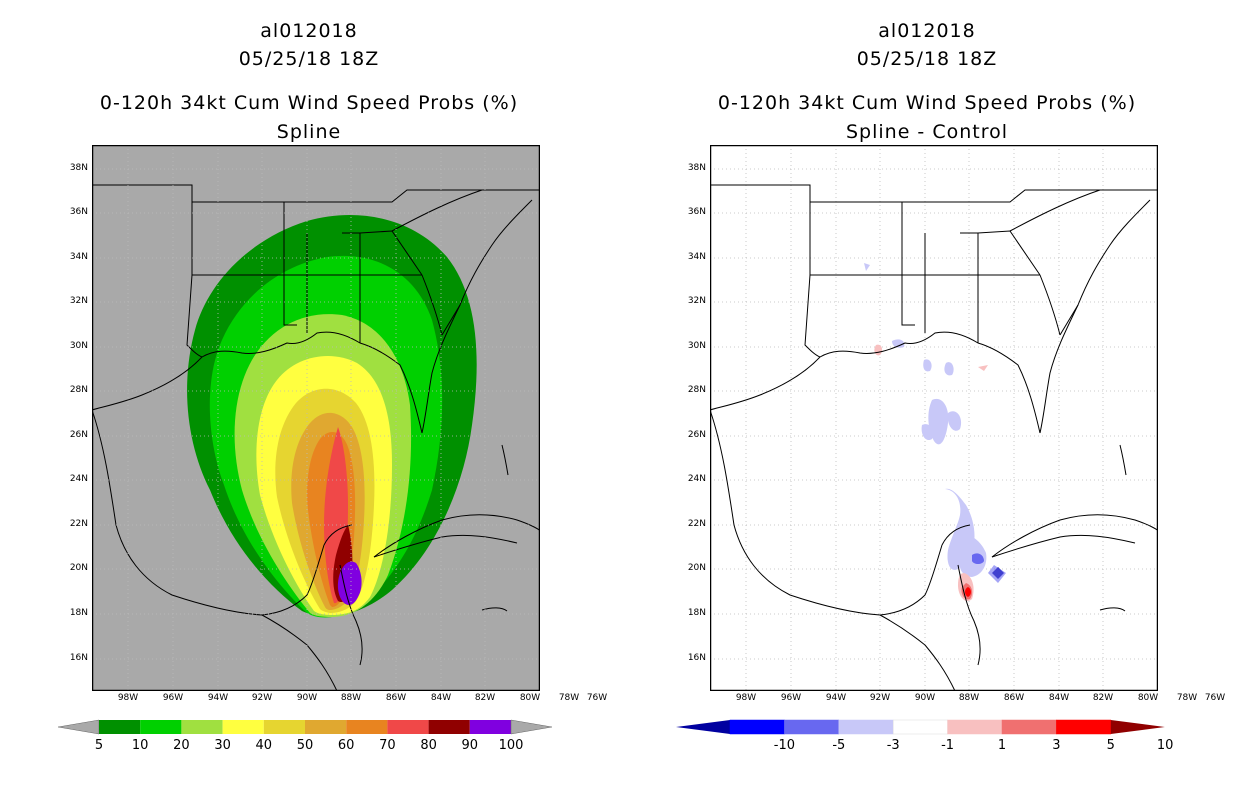 The height and width of the screenshot is (800, 1236). Describe the element at coordinates (784, 745) in the screenshot. I see `colorbar-label: -10` at that location.